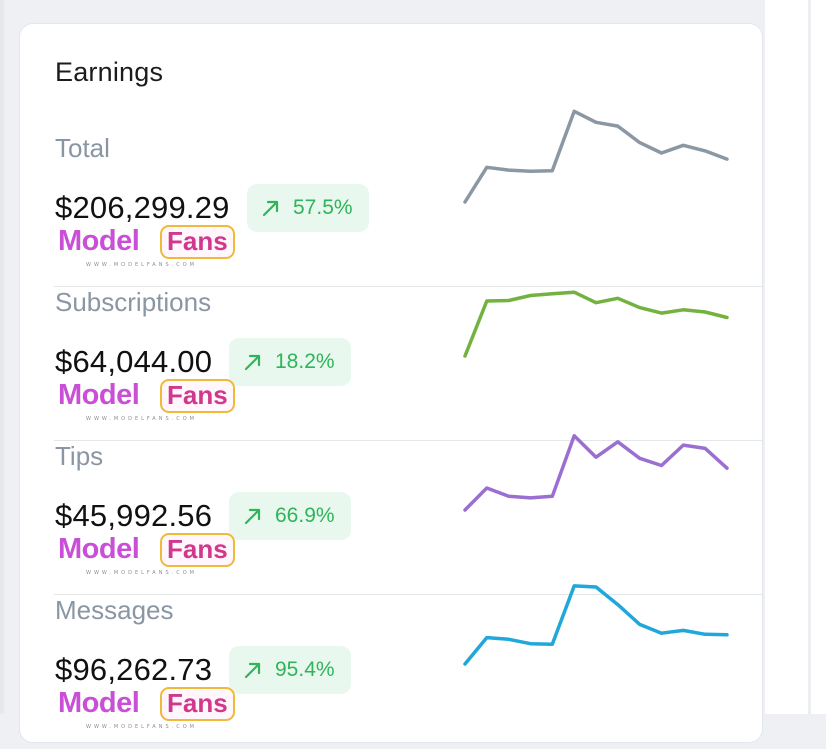  I want to click on change-value: 18.2%, so click(305, 361).